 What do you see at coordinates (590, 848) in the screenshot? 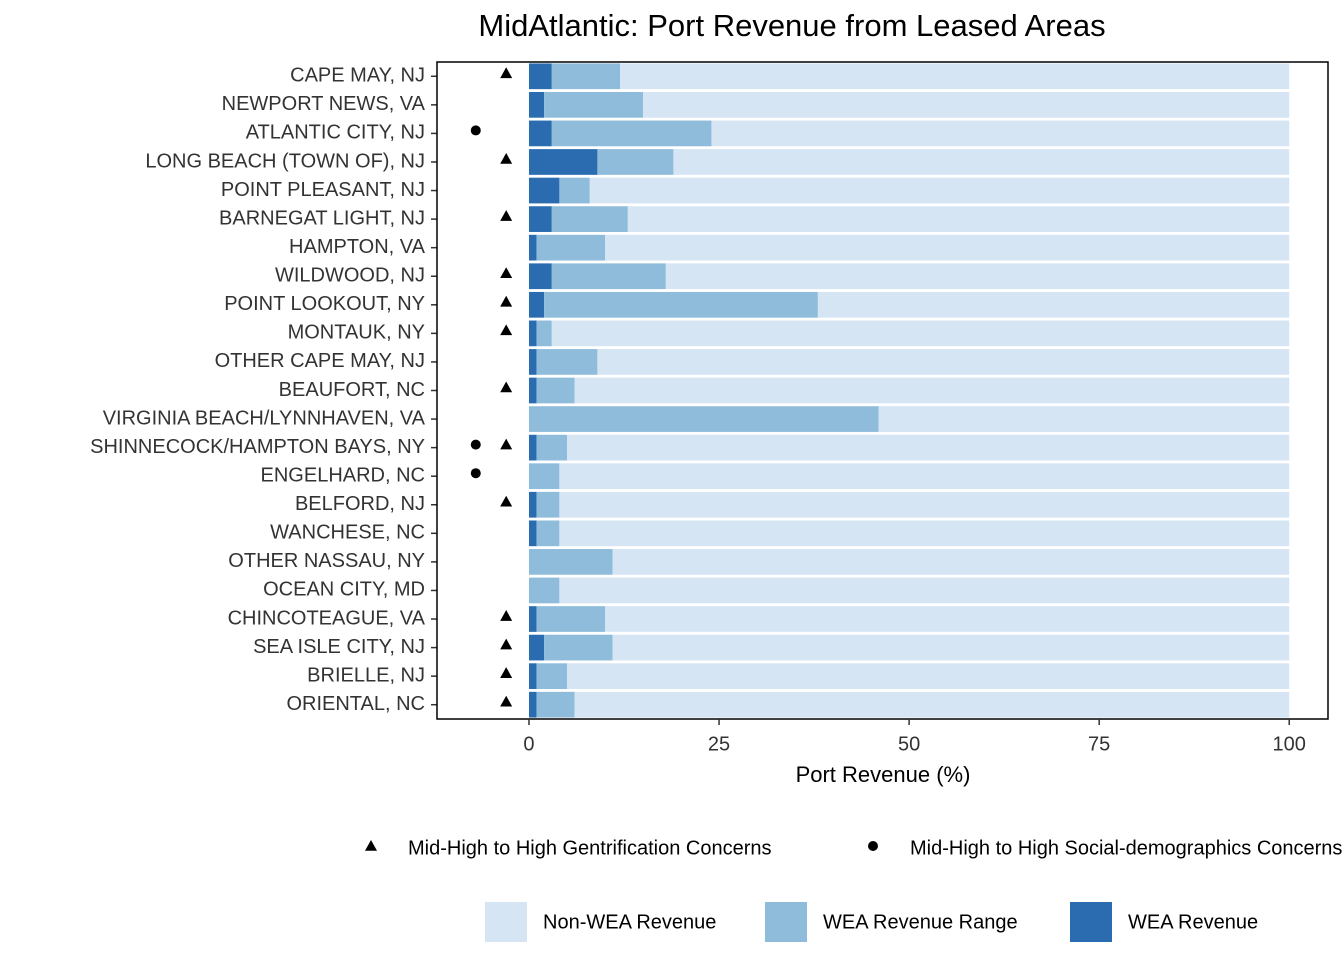
I see `legend-label: Mid-High to High Gentrification Concerns` at bounding box center [590, 848].